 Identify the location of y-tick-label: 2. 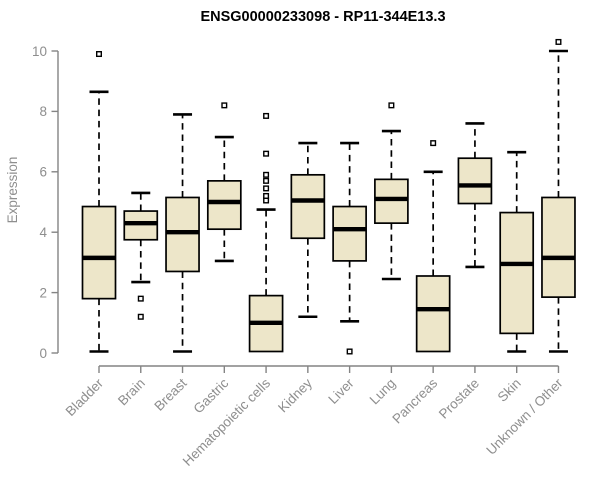
(43, 292).